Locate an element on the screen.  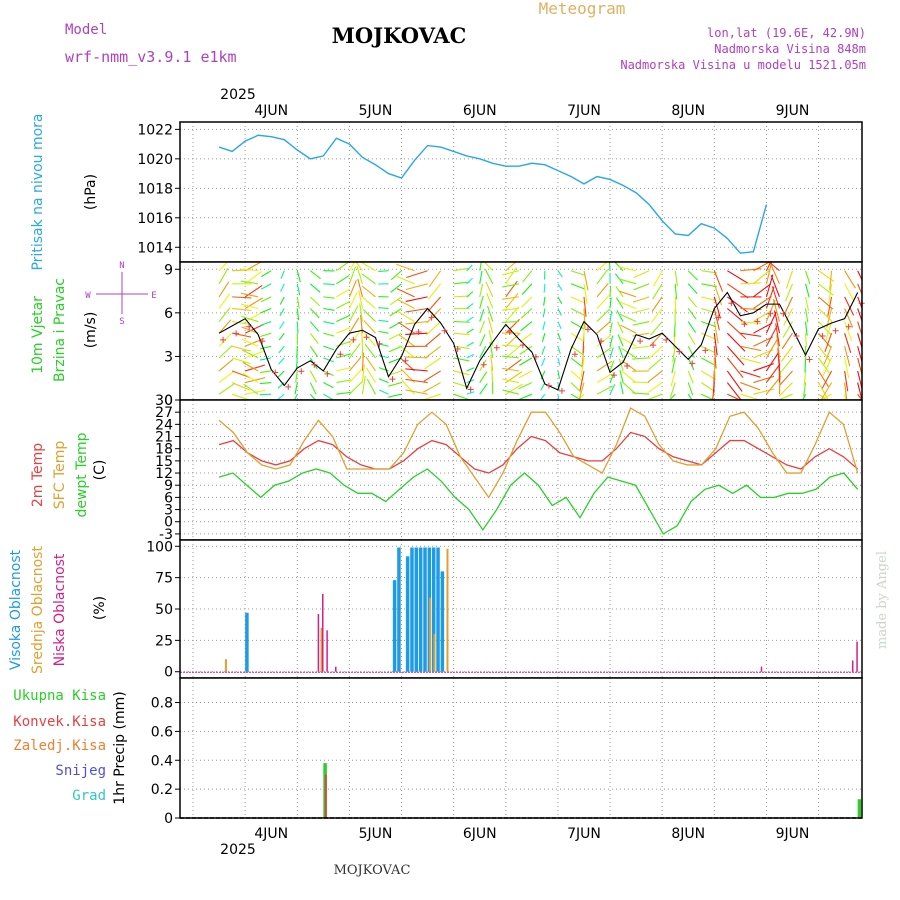
wind-unit-label: (m/s) is located at coordinates (91, 330).